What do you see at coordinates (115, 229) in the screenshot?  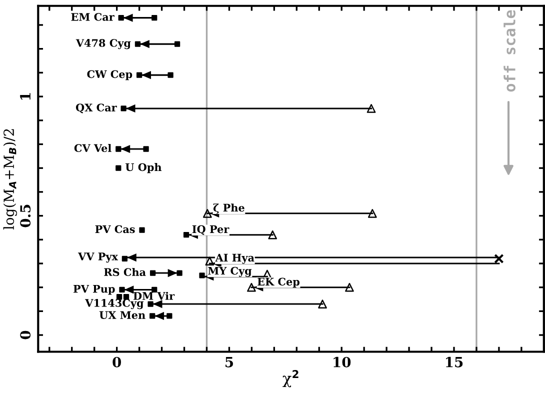 I see `series-label: PV Cas` at bounding box center [115, 229].